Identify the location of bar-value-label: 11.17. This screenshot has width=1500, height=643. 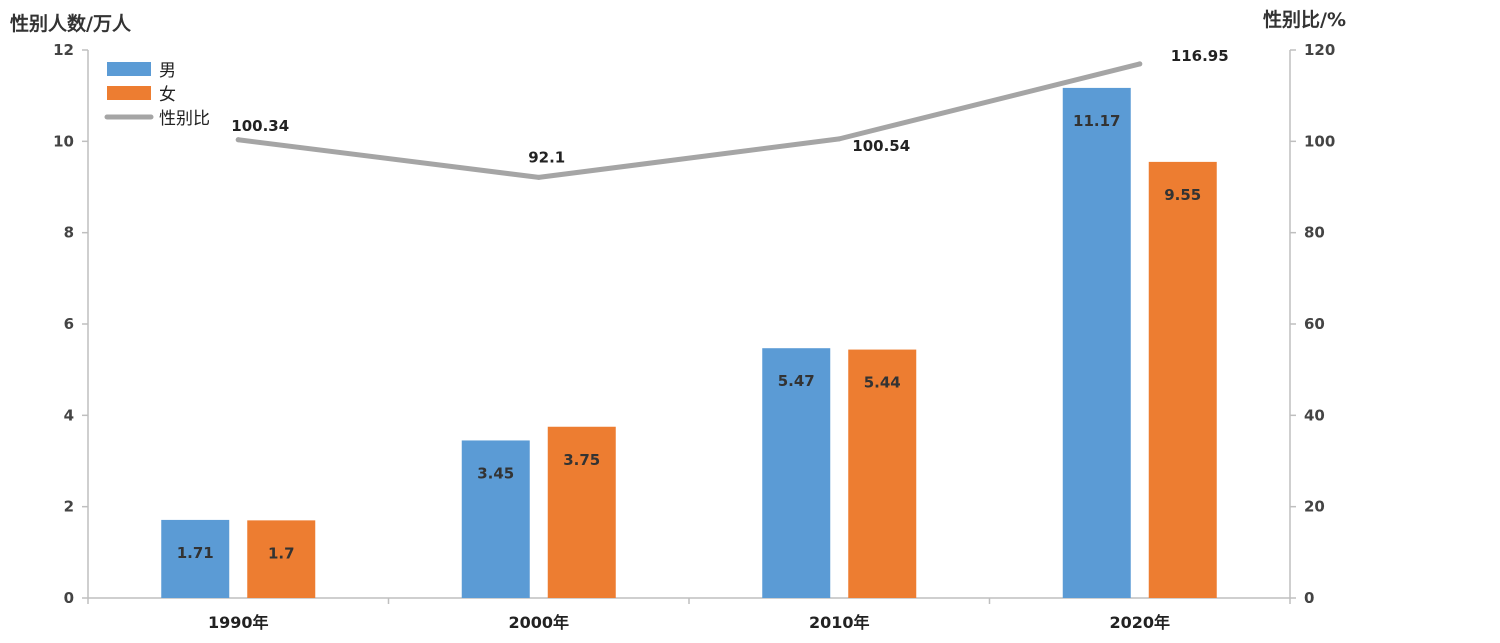
(1096, 121).